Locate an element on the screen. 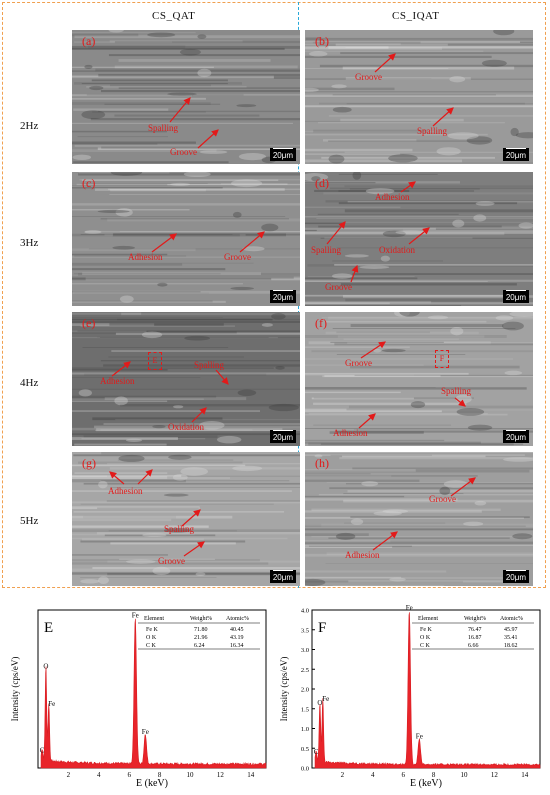  y-tick-label: 4.0 is located at coordinates (305, 611).